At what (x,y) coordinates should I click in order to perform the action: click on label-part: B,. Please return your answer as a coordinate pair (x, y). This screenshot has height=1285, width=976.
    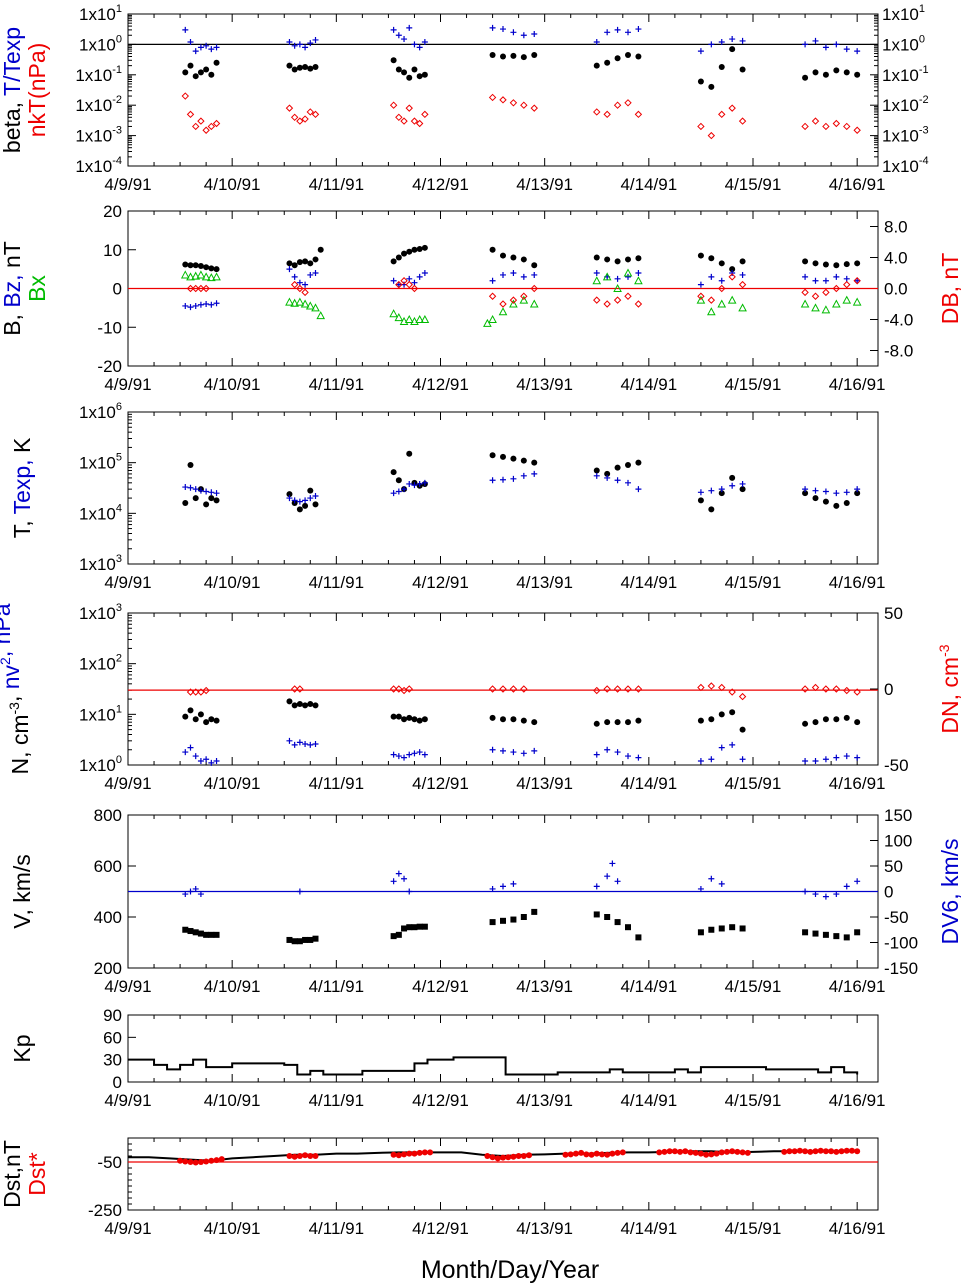
    Looking at the image, I should click on (12, 322).